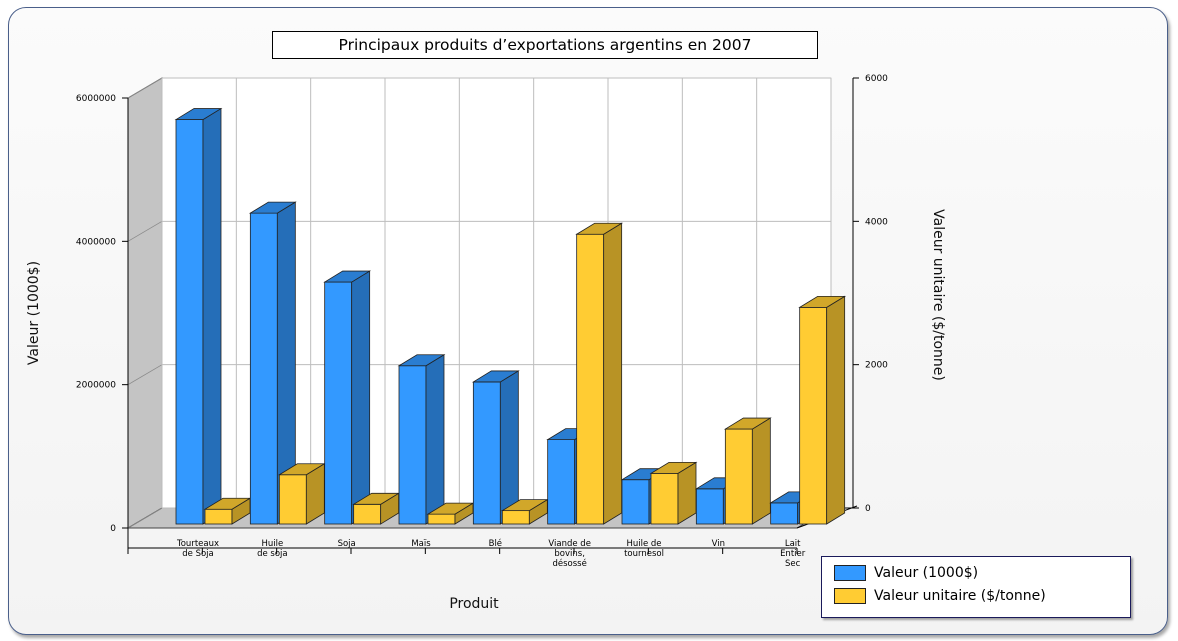 The width and height of the screenshot is (1178, 641). Describe the element at coordinates (34, 313) in the screenshot. I see `y-axis-left-title: Valeur (1000$)` at that location.